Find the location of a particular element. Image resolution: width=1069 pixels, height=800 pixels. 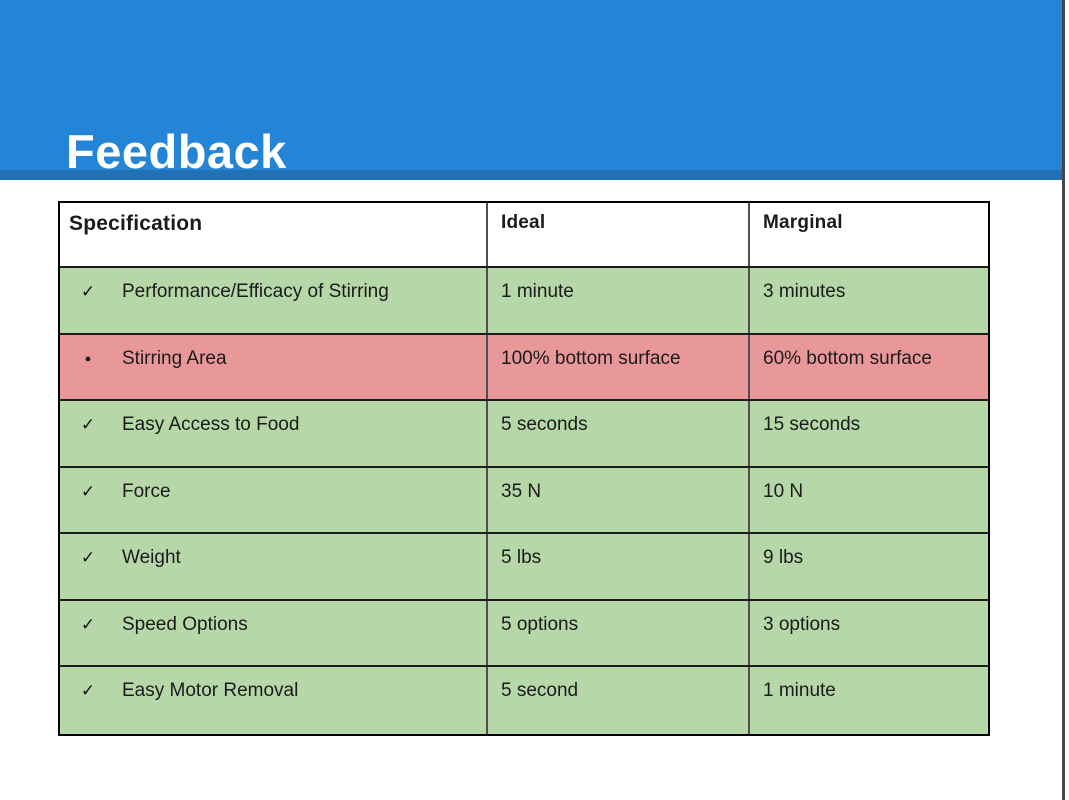

table-row: ✓ Weight 5 lbs 9 lbs is located at coordinates (524, 567).